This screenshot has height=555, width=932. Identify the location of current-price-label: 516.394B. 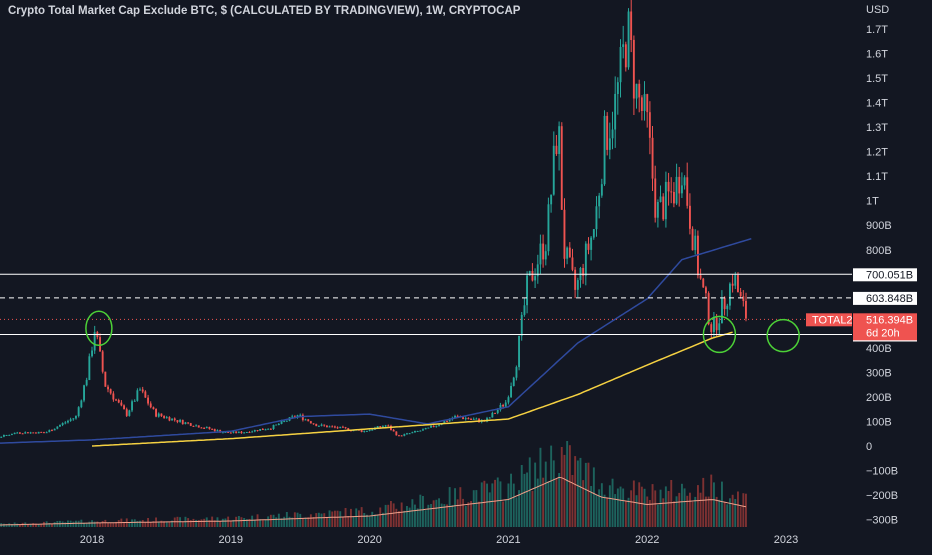
(889, 320).